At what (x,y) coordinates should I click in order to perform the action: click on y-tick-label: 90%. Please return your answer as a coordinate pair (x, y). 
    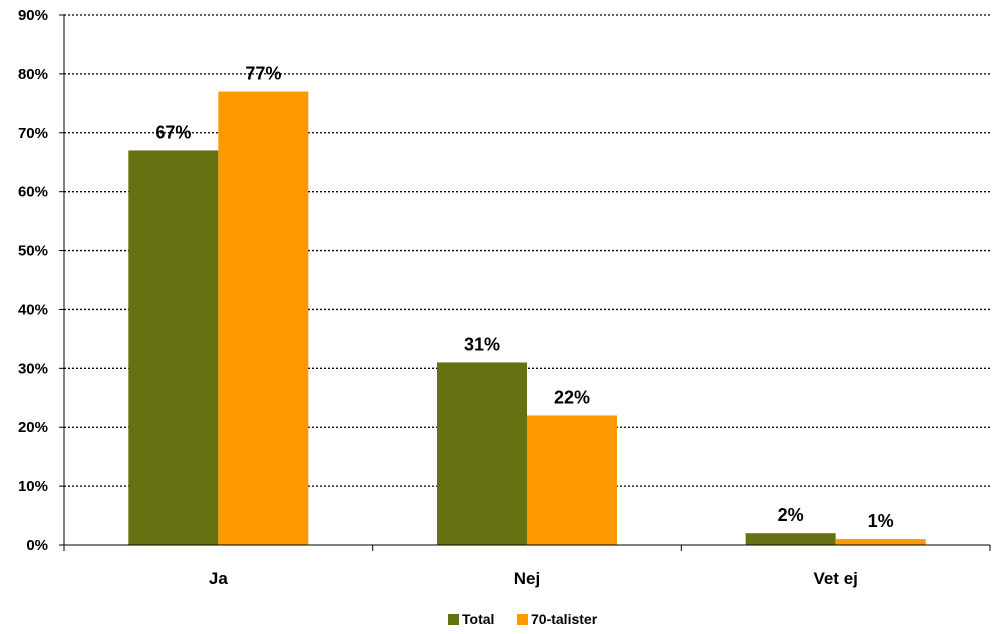
    Looking at the image, I should click on (33, 15).